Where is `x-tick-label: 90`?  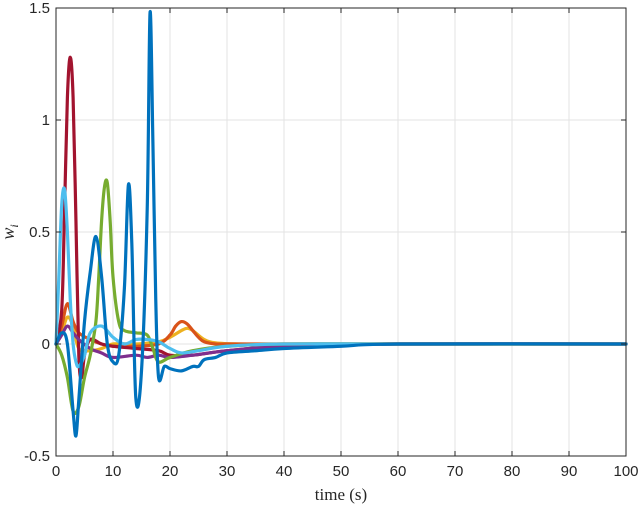 x-tick-label: 90 is located at coordinates (569, 471).